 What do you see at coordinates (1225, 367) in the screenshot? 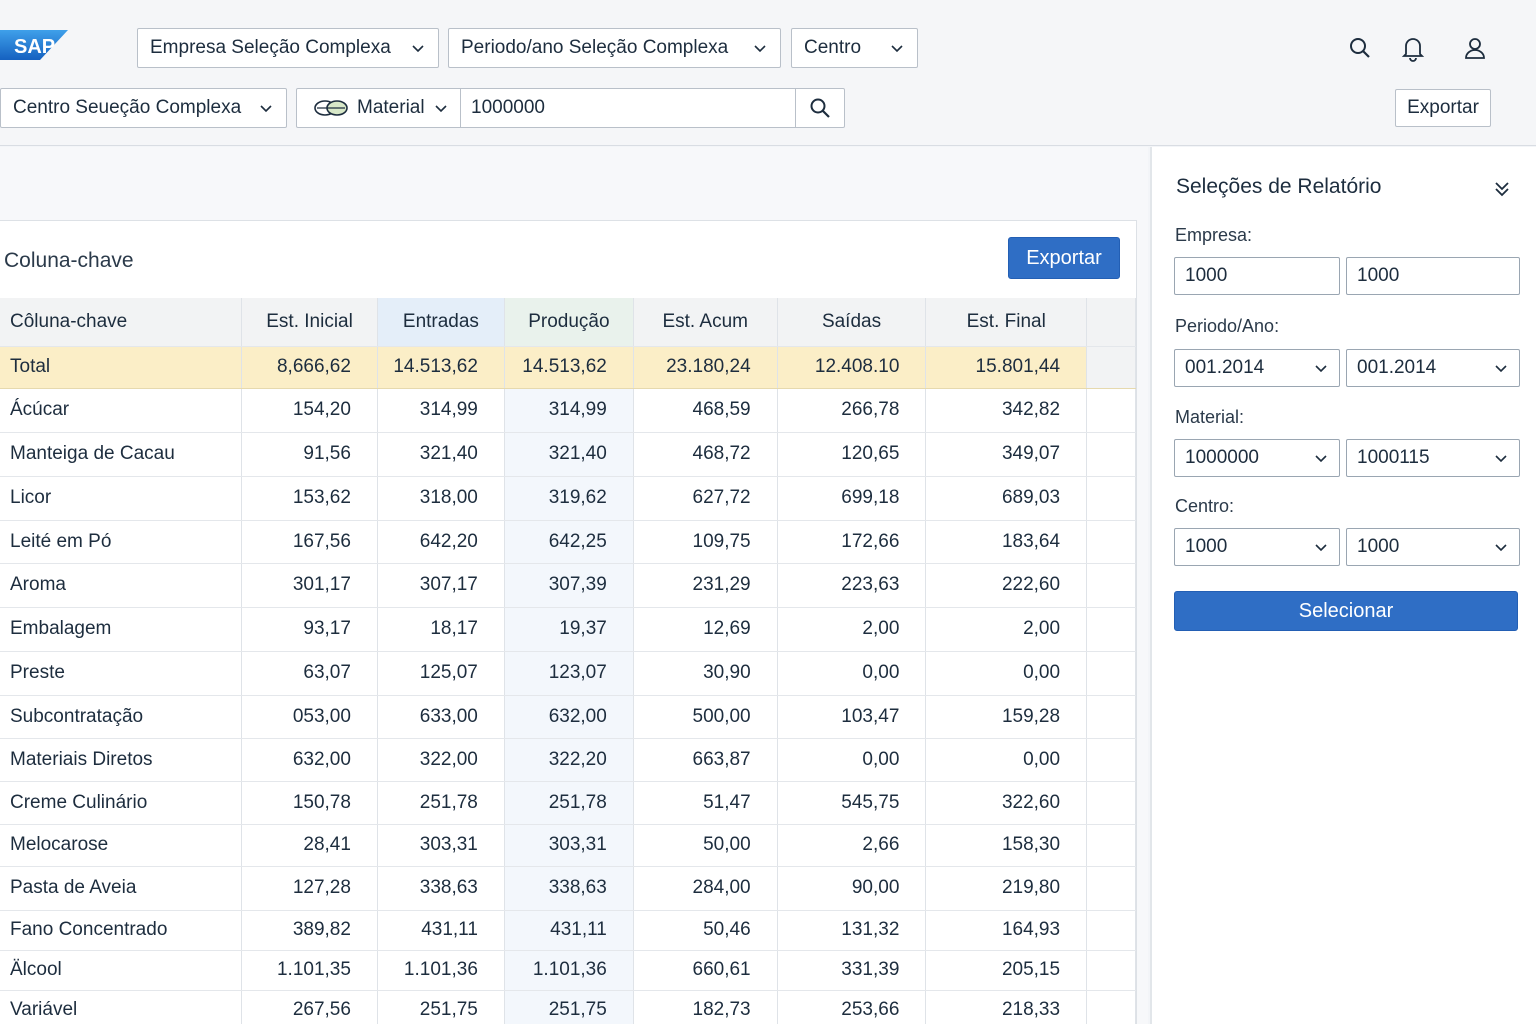
I see `periodo-from-value: 001.2014` at bounding box center [1225, 367].